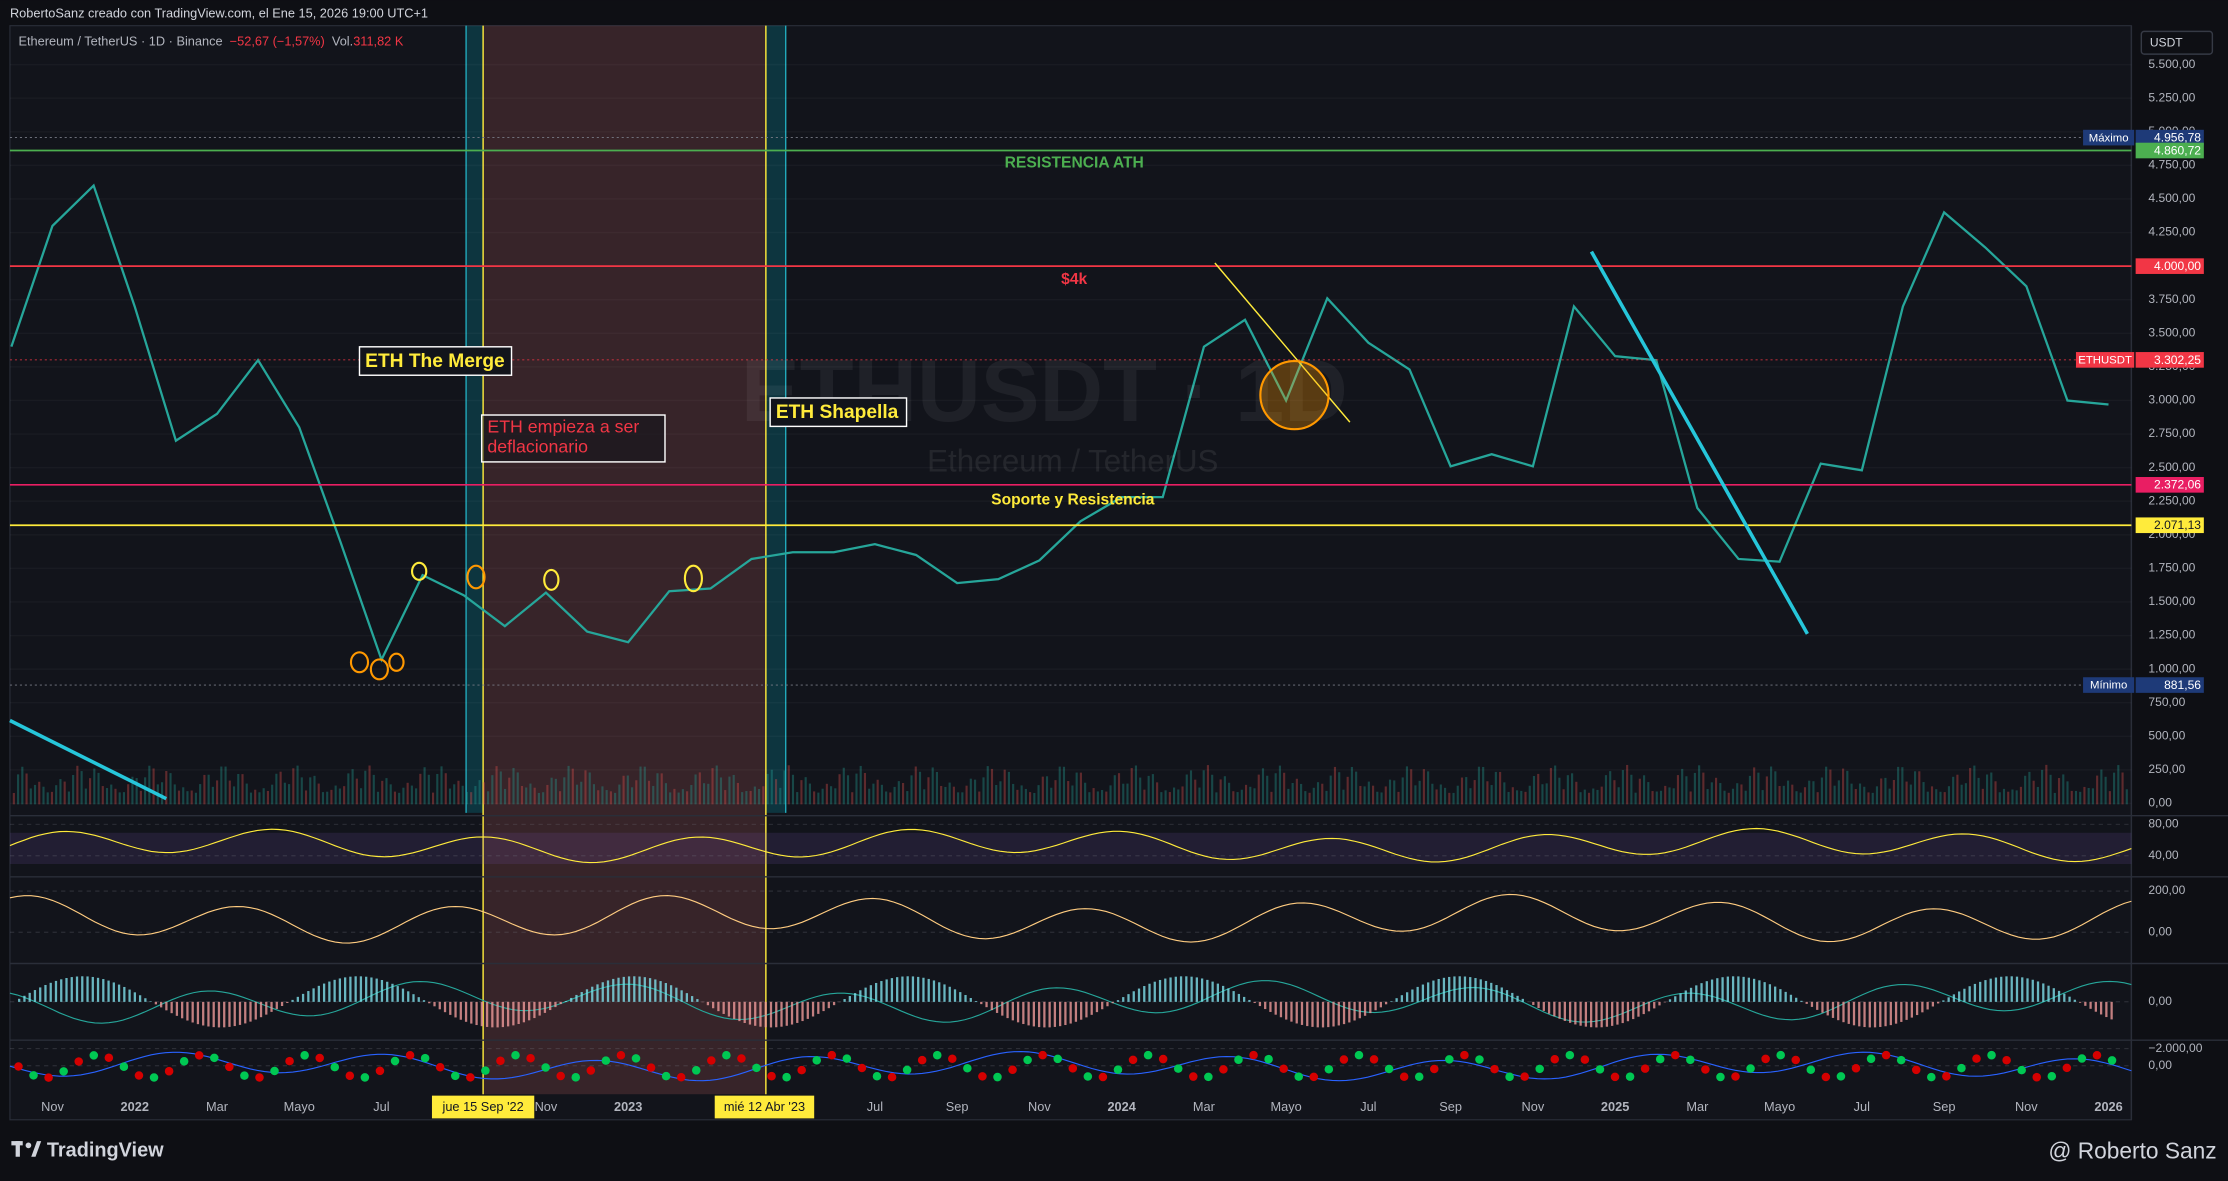 This screenshot has height=1181, width=2228. What do you see at coordinates (2166, 43) in the screenshot?
I see `currency: USDT` at bounding box center [2166, 43].